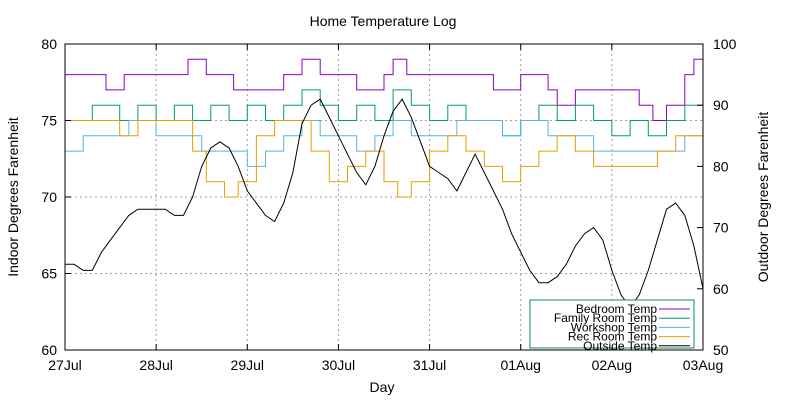 Image resolution: width=800 pixels, height=400 pixels. What do you see at coordinates (155, 365) in the screenshot?
I see `x-tick-label: 28Jul` at bounding box center [155, 365].